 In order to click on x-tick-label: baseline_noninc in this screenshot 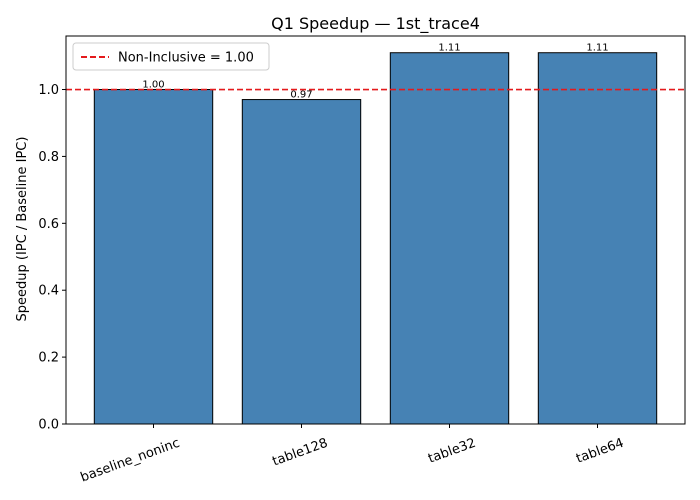, I will do `click(130, 461)`.